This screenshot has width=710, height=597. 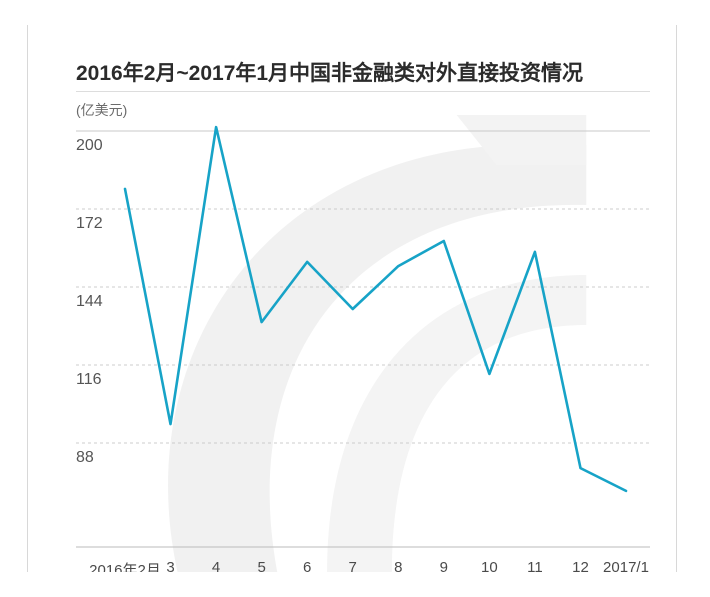 I want to click on y-axis-tick: 200, so click(x=89, y=145).